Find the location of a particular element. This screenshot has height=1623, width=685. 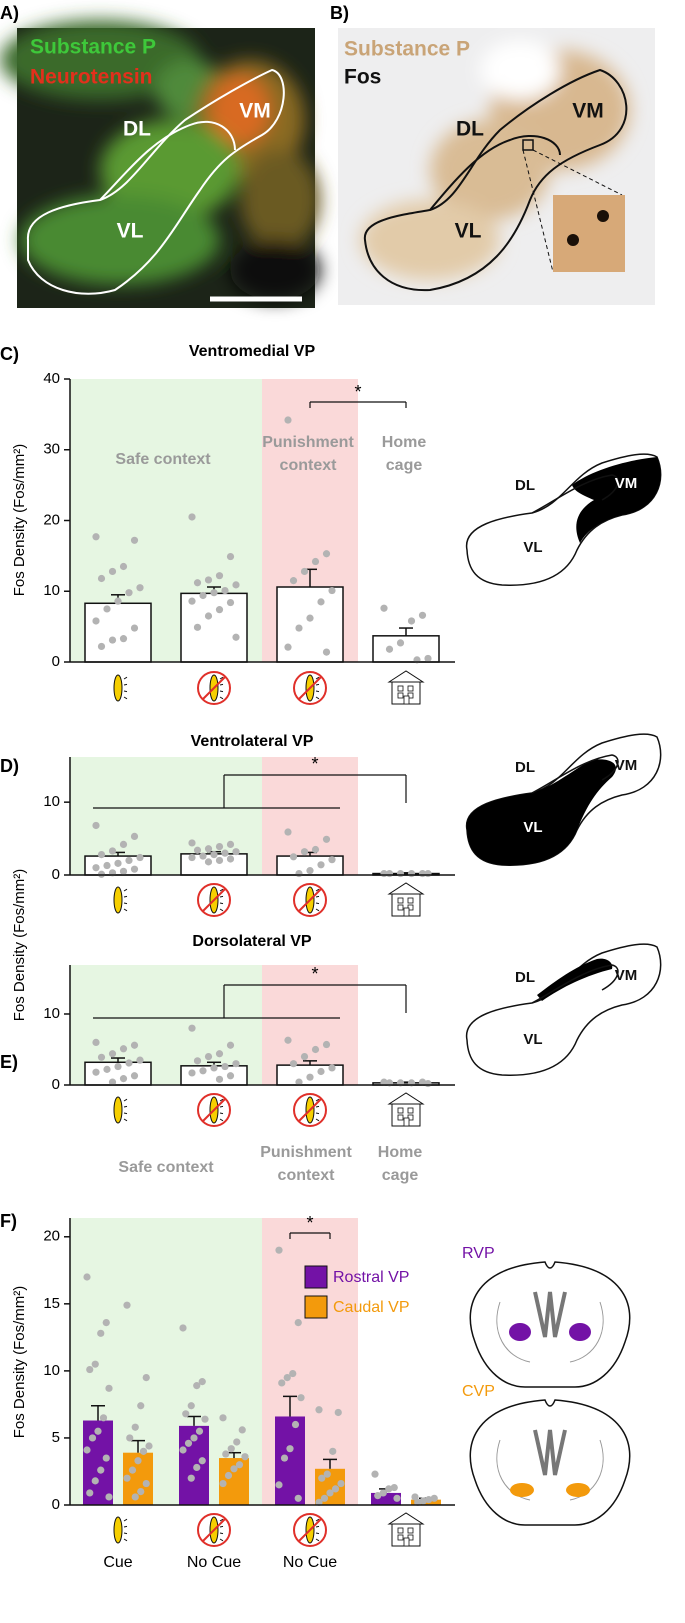

significance-star: * is located at coordinates (314, 974).